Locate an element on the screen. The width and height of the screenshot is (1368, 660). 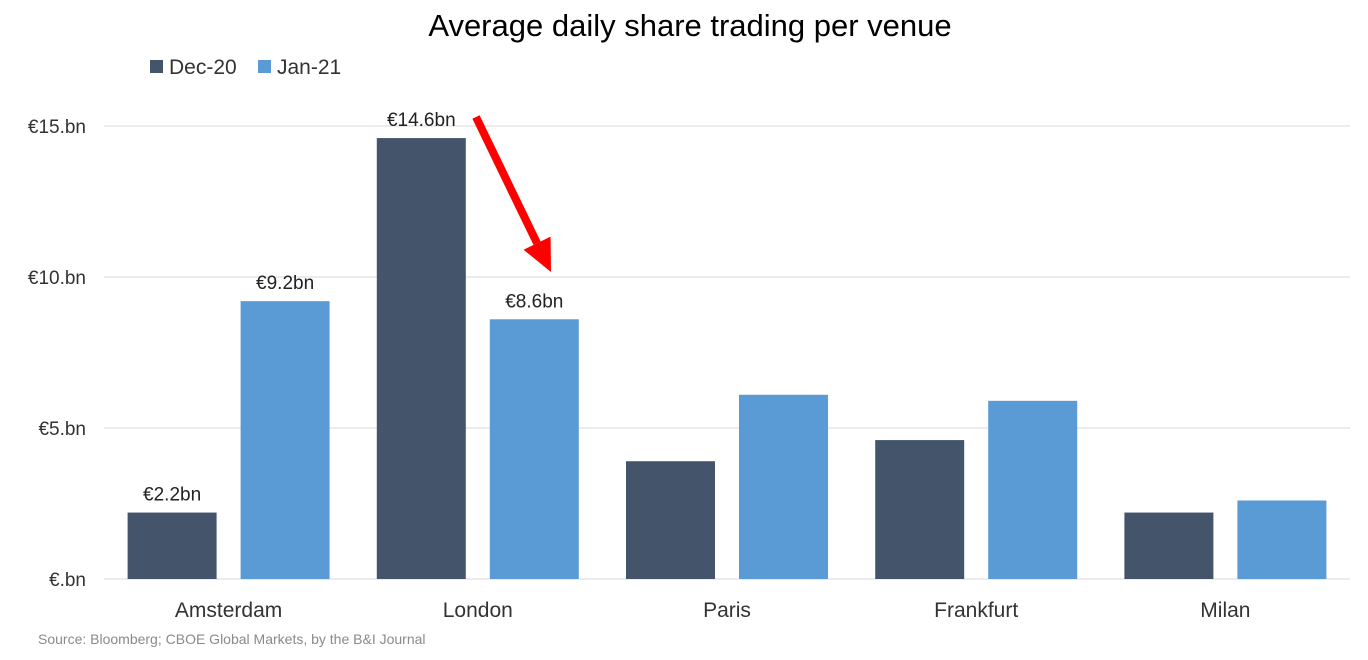
y-tick-label: €.bn is located at coordinates (67, 580).